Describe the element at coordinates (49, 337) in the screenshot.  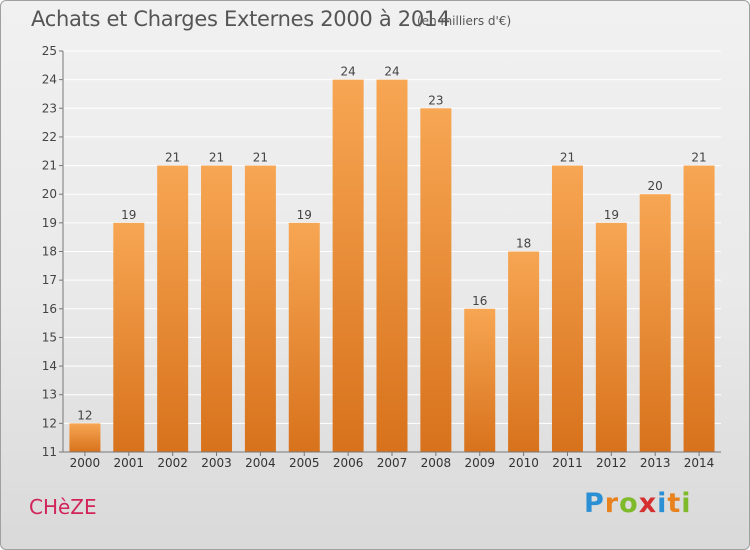
I see `y-tick-label: 15` at that location.